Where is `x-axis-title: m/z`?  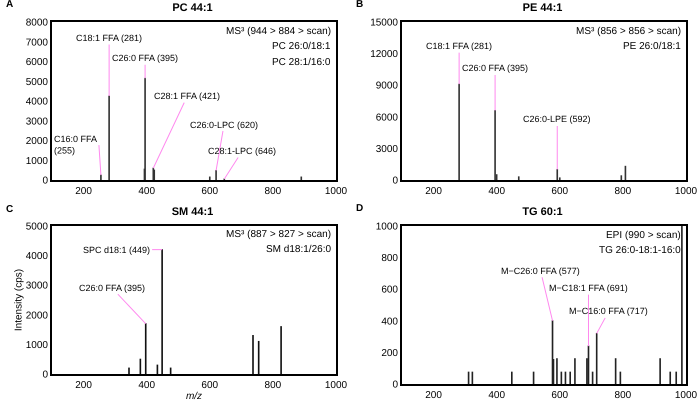
x-axis-title: m/z is located at coordinates (194, 396).